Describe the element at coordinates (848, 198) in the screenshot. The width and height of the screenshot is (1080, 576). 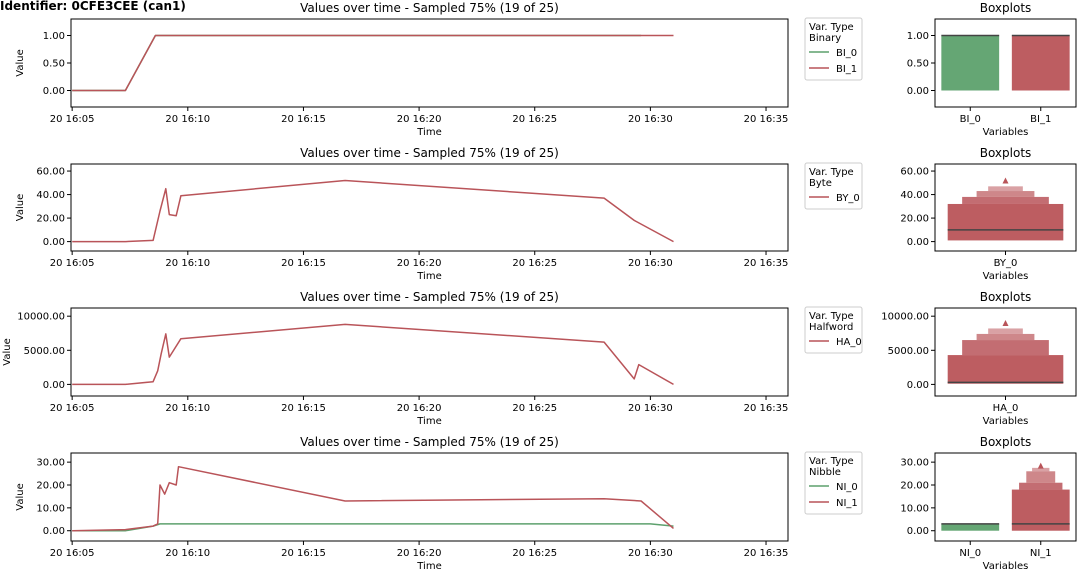
I see `legend-entry: BY_0` at that location.